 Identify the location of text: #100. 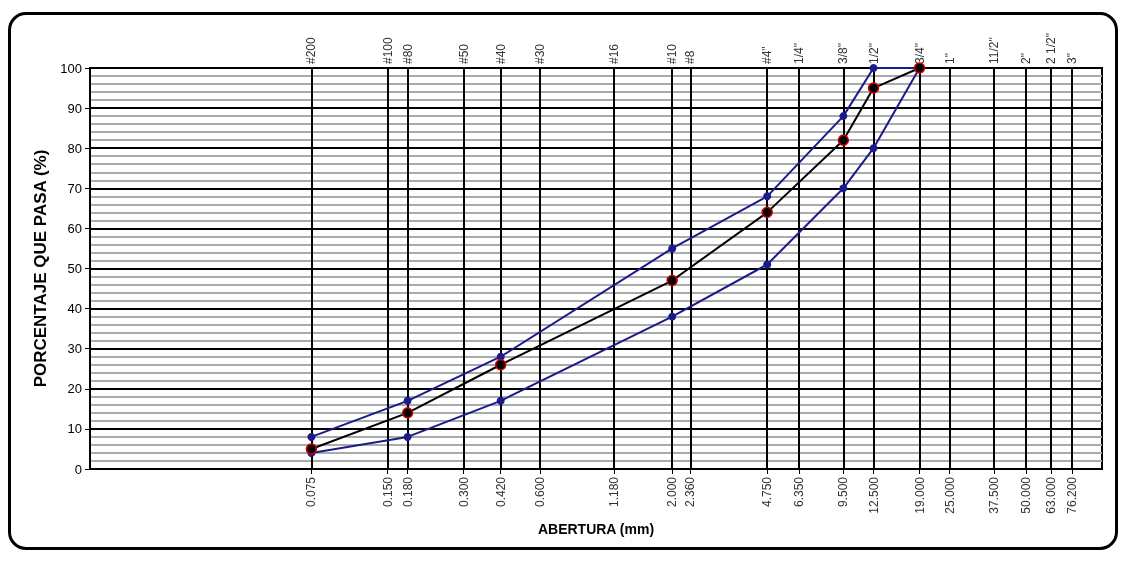
(387, 50).